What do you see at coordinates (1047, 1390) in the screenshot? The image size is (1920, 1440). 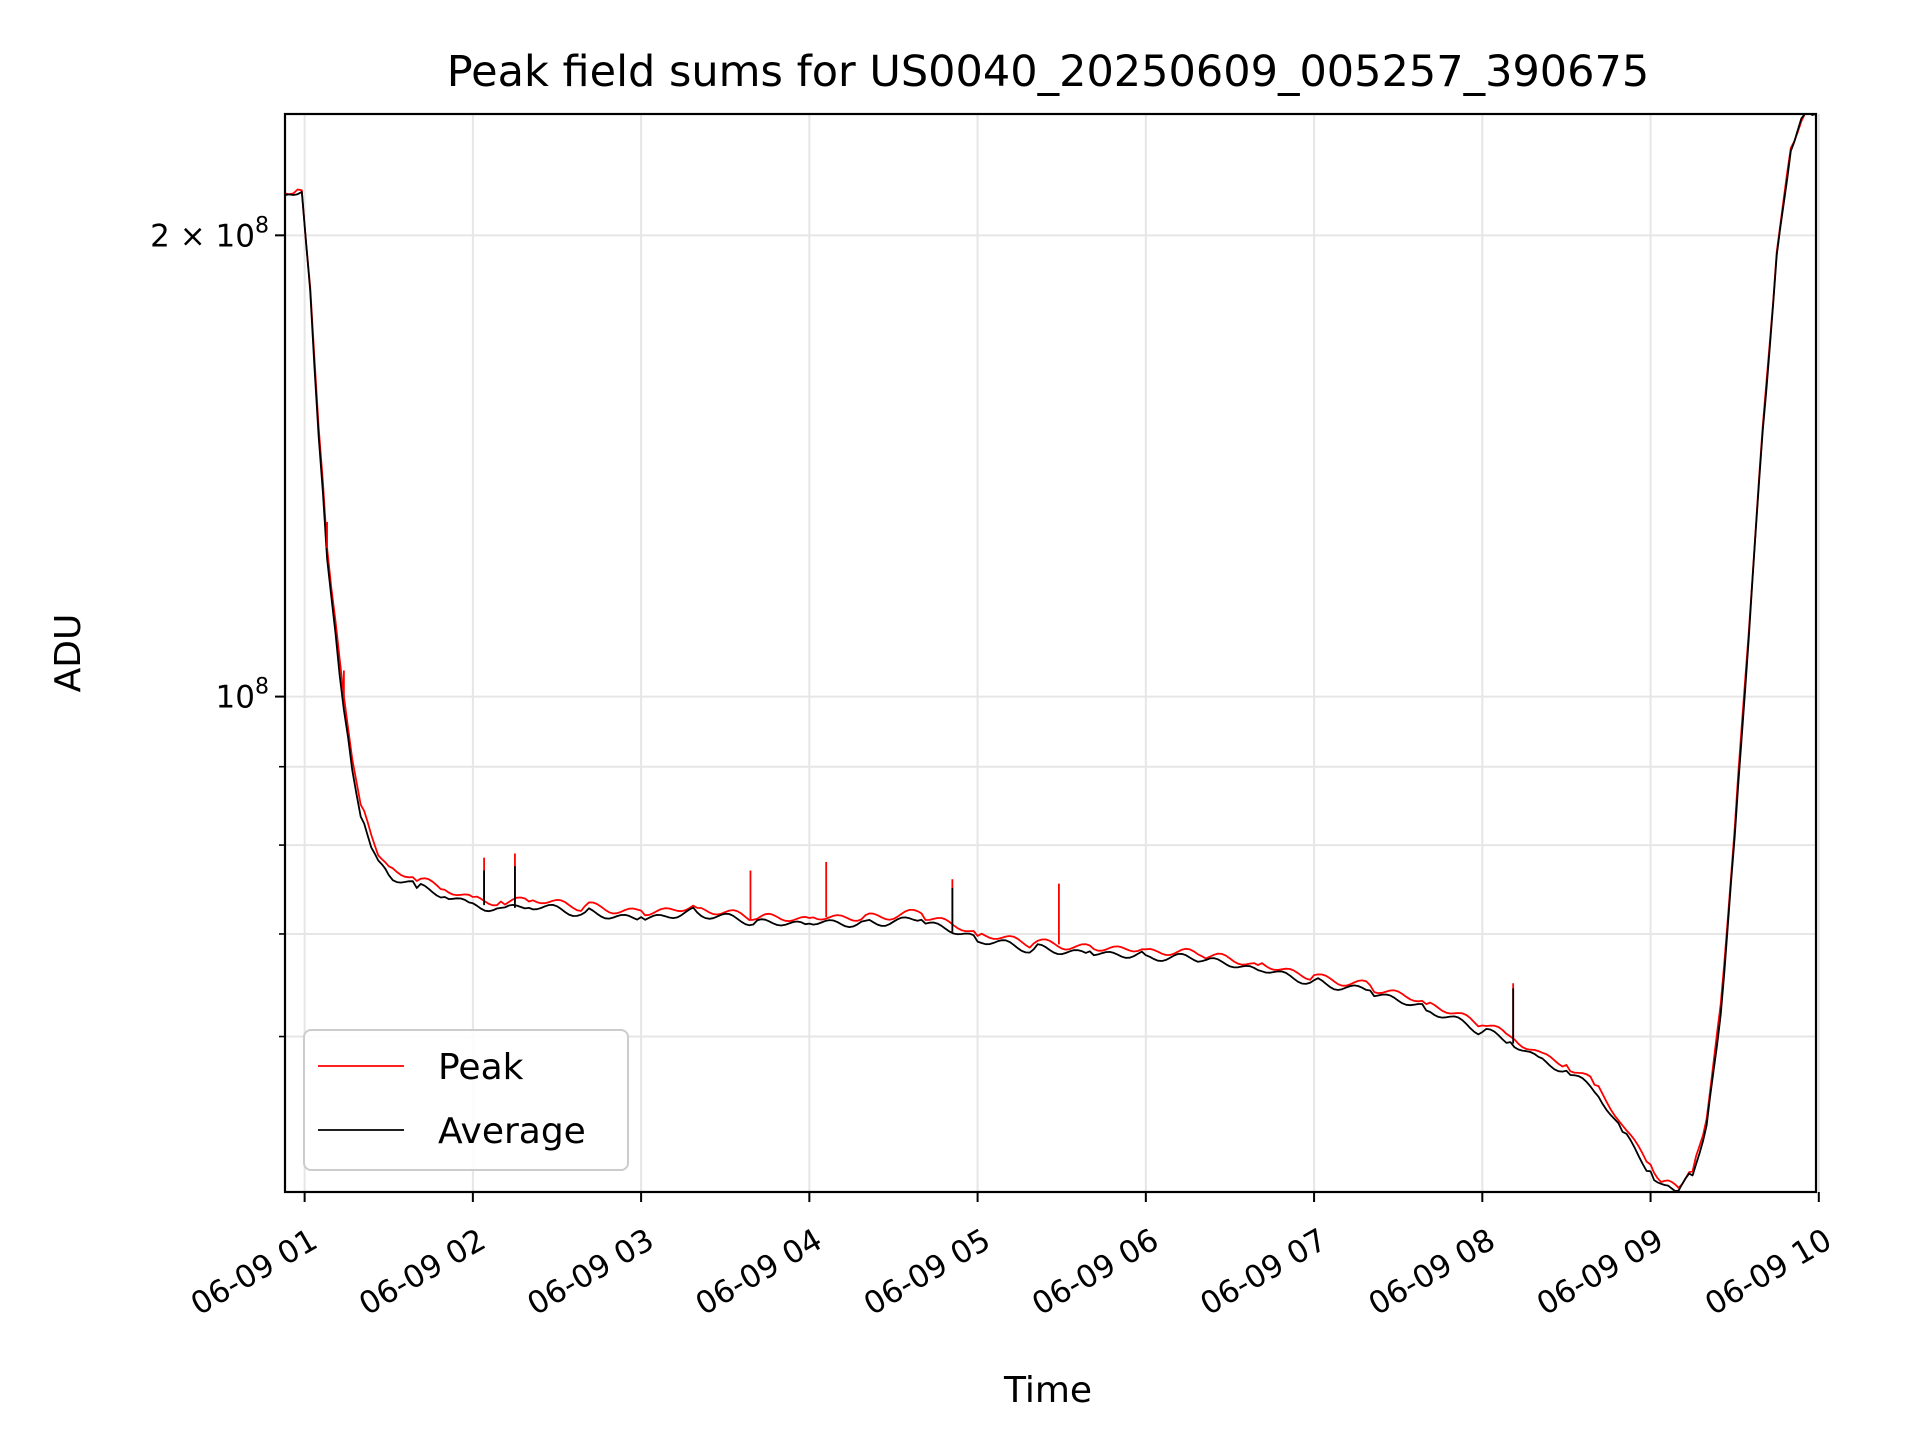 I see `x-axis-label: Time` at bounding box center [1047, 1390].